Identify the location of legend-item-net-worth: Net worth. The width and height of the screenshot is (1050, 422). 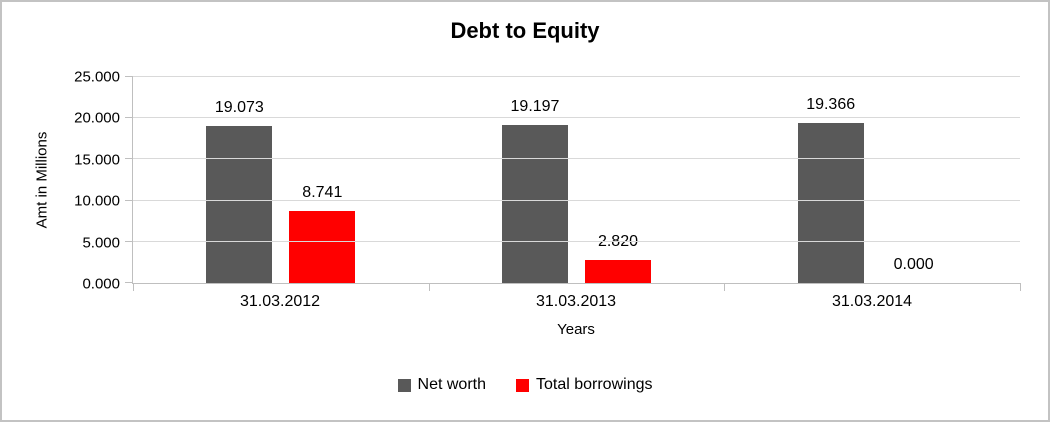
(441, 385).